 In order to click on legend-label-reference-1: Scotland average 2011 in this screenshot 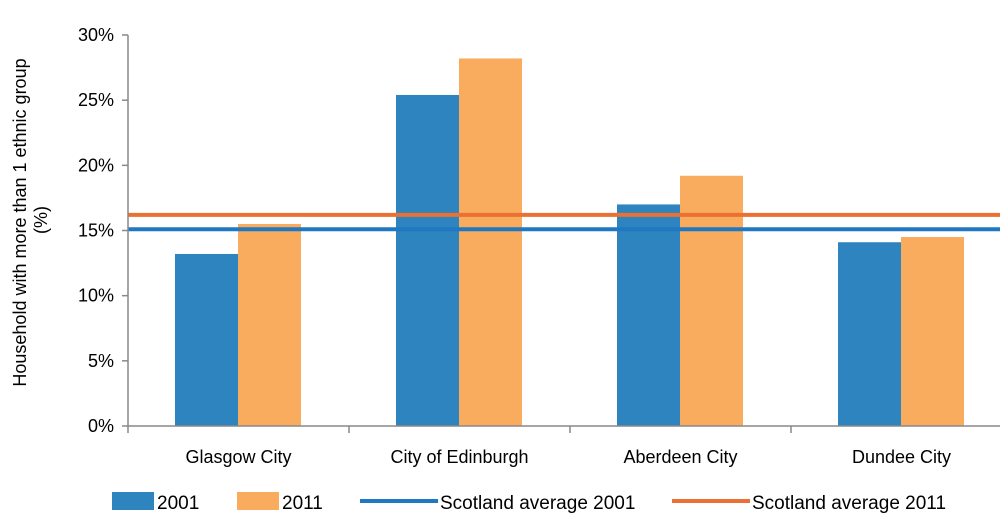, I will do `click(849, 503)`.